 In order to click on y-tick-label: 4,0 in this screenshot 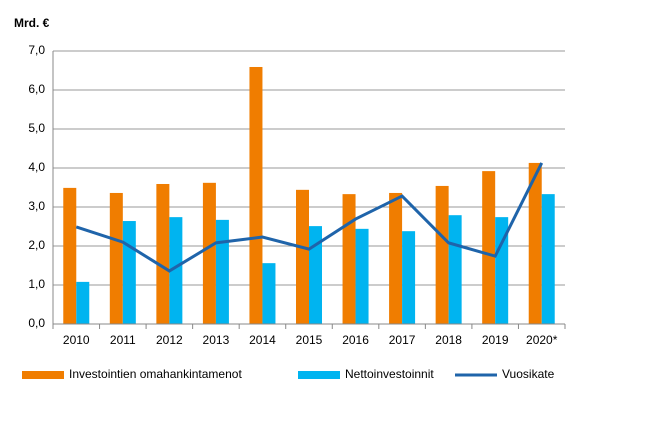, I will do `click(36, 167)`.